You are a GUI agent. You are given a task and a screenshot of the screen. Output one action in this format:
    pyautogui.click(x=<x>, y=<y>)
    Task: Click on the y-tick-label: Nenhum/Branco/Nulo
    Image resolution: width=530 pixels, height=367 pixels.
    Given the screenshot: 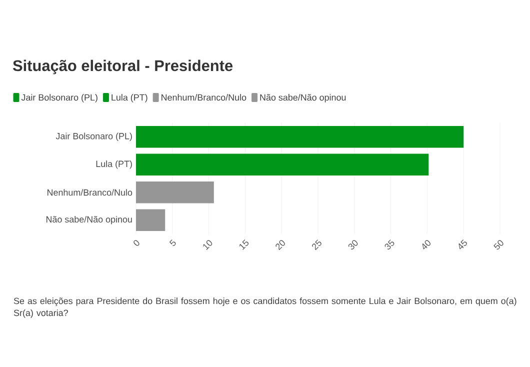 What is the action you would take?
    pyautogui.click(x=89, y=192)
    